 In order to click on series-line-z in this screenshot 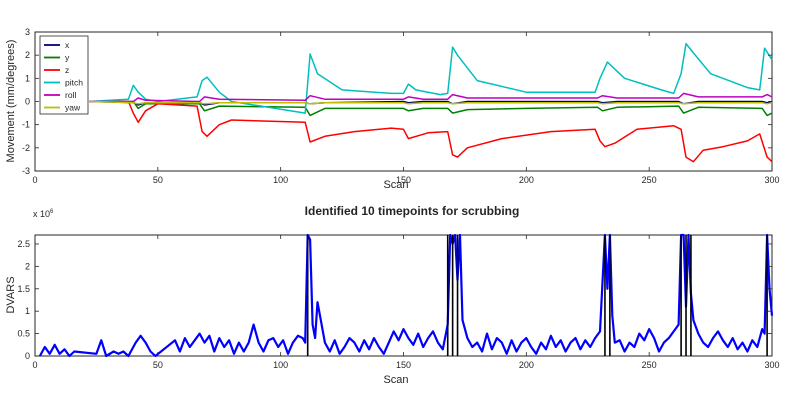, I will do `click(431, 131)`.